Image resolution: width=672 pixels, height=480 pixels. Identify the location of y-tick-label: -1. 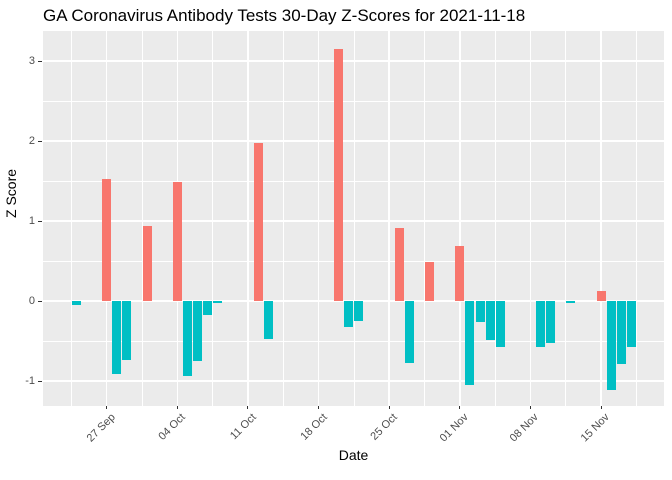
(30, 380).